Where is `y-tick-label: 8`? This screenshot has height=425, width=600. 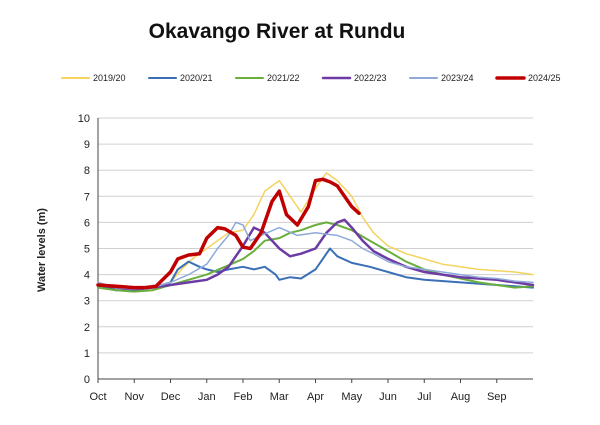 y-tick-label: 8 is located at coordinates (87, 171).